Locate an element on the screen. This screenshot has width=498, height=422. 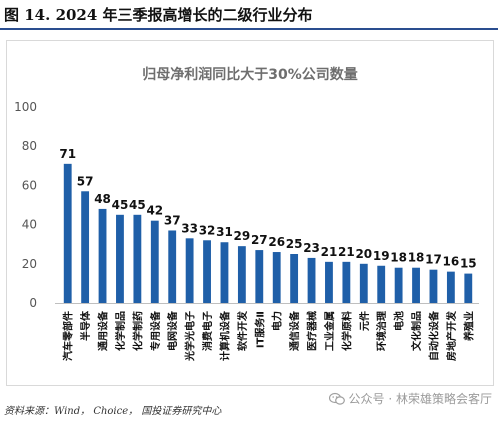
data-label: 19 is located at coordinates (381, 256).